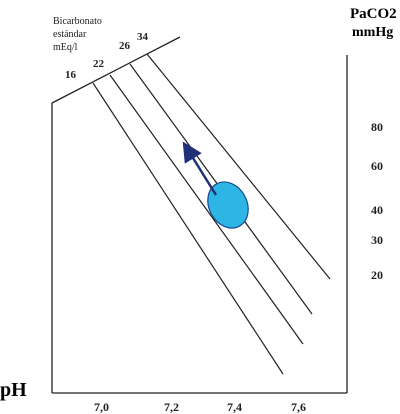  I want to click on bicarbonate-title-line3: mEq/l, so click(65, 47).